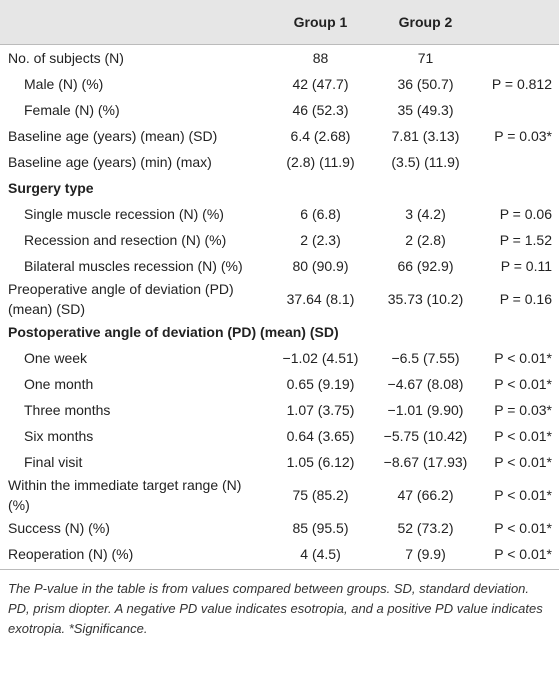 The image size is (559, 697). I want to click on value-cell: −4.67 (8.08), so click(425, 383).